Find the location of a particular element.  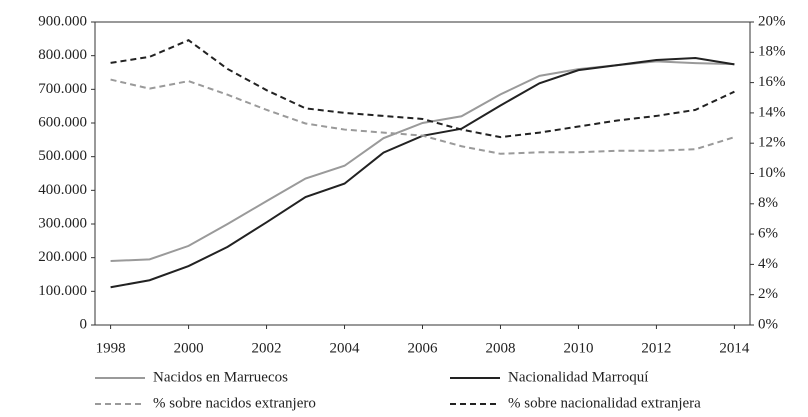

y2-tick-label: 20% is located at coordinates (772, 21).